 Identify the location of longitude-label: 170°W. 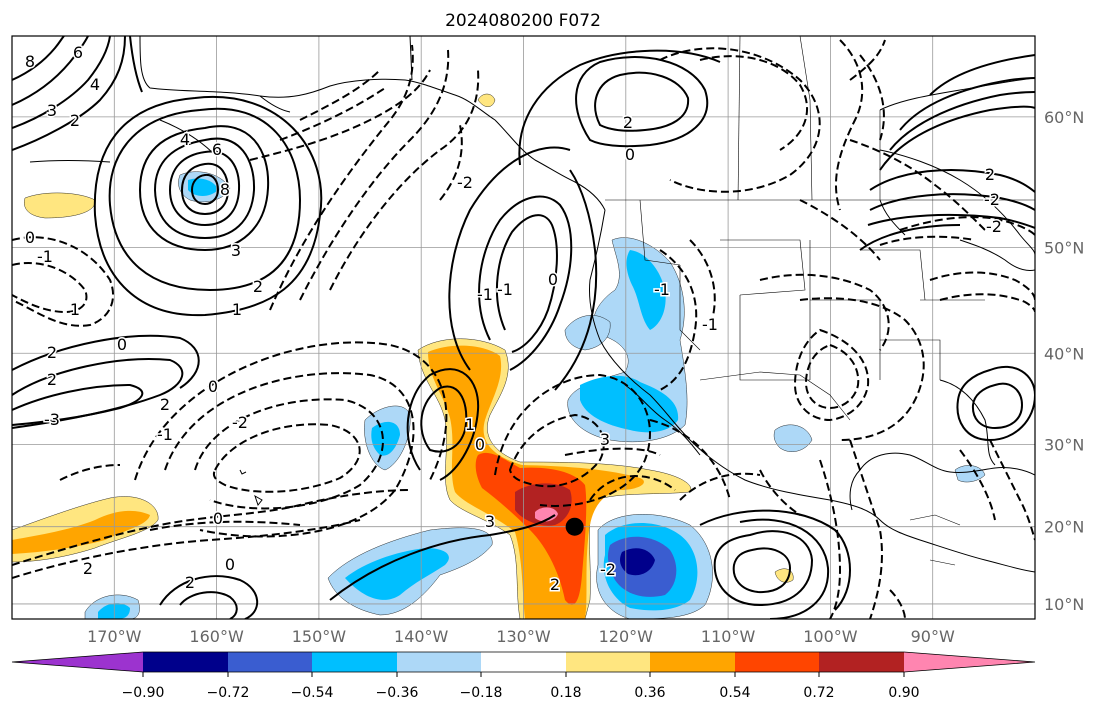
(114, 636).